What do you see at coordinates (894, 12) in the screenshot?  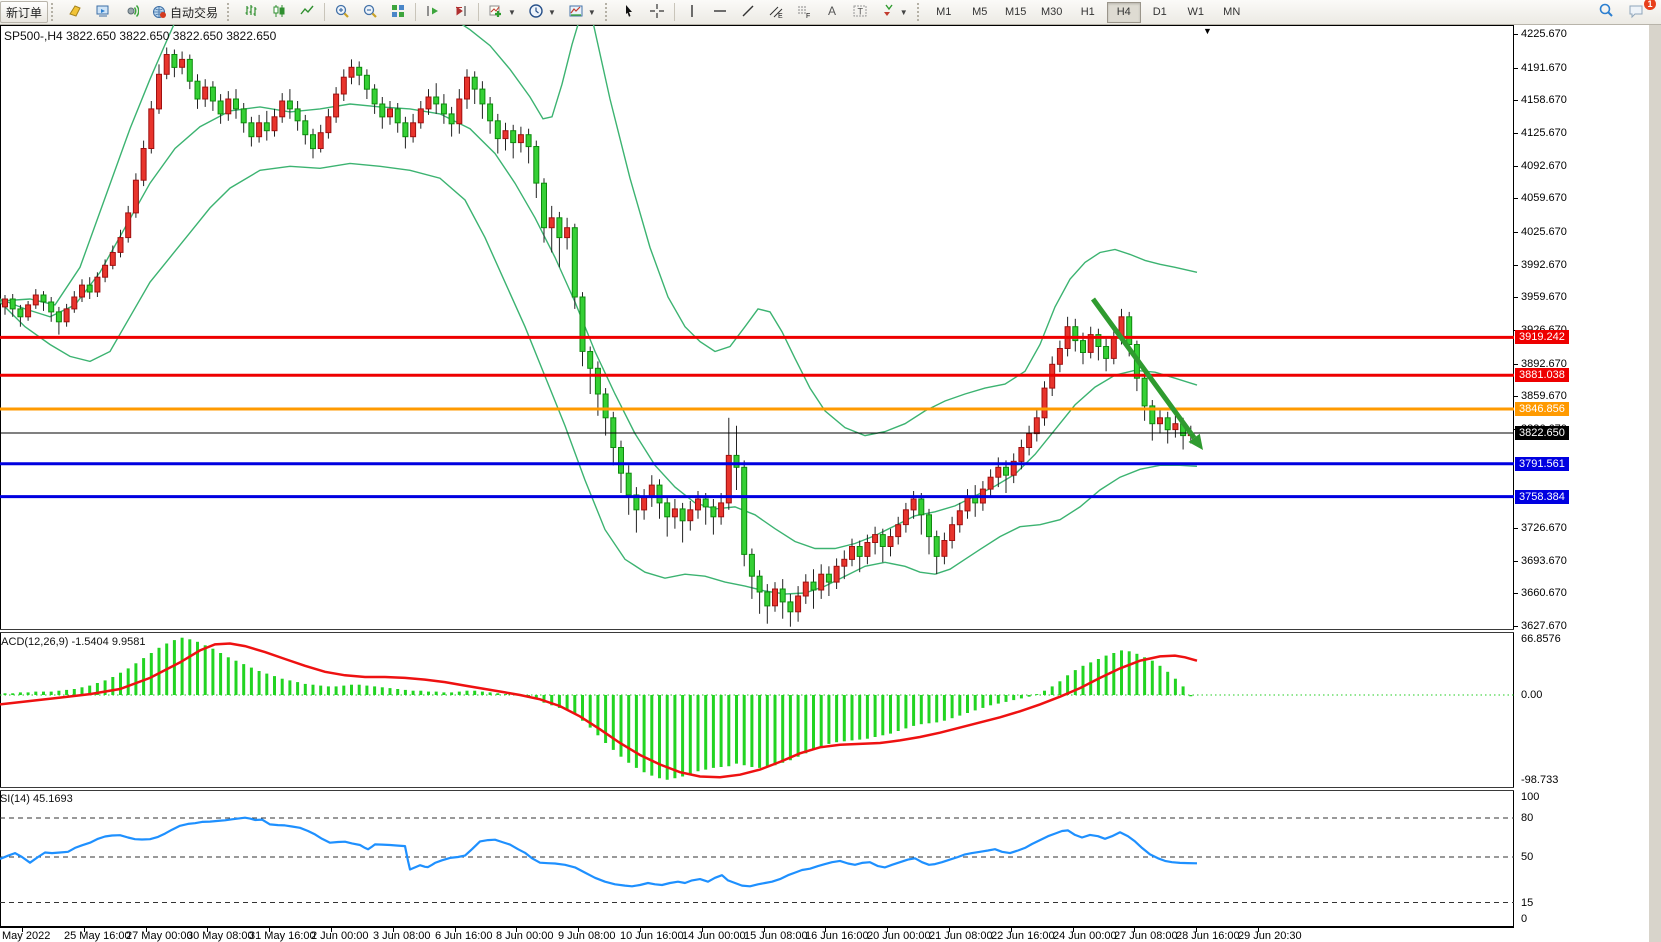 I see `arrows-button: ▼` at bounding box center [894, 12].